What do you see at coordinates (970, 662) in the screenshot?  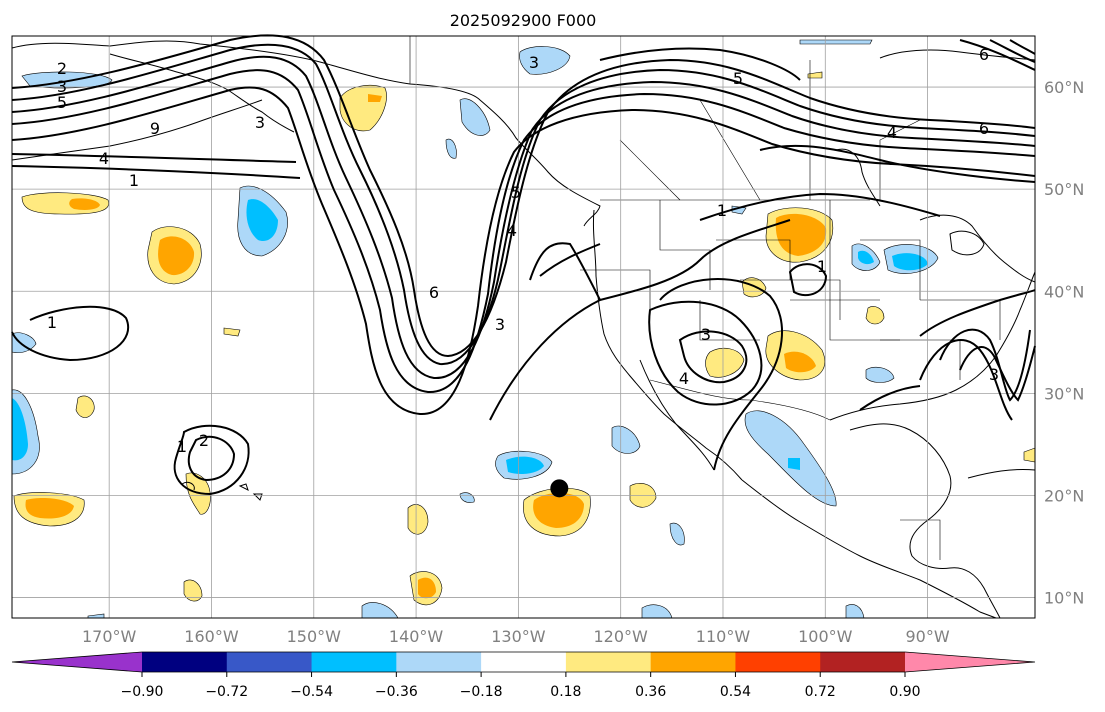 I see `colorbar-extend-high` at bounding box center [970, 662].